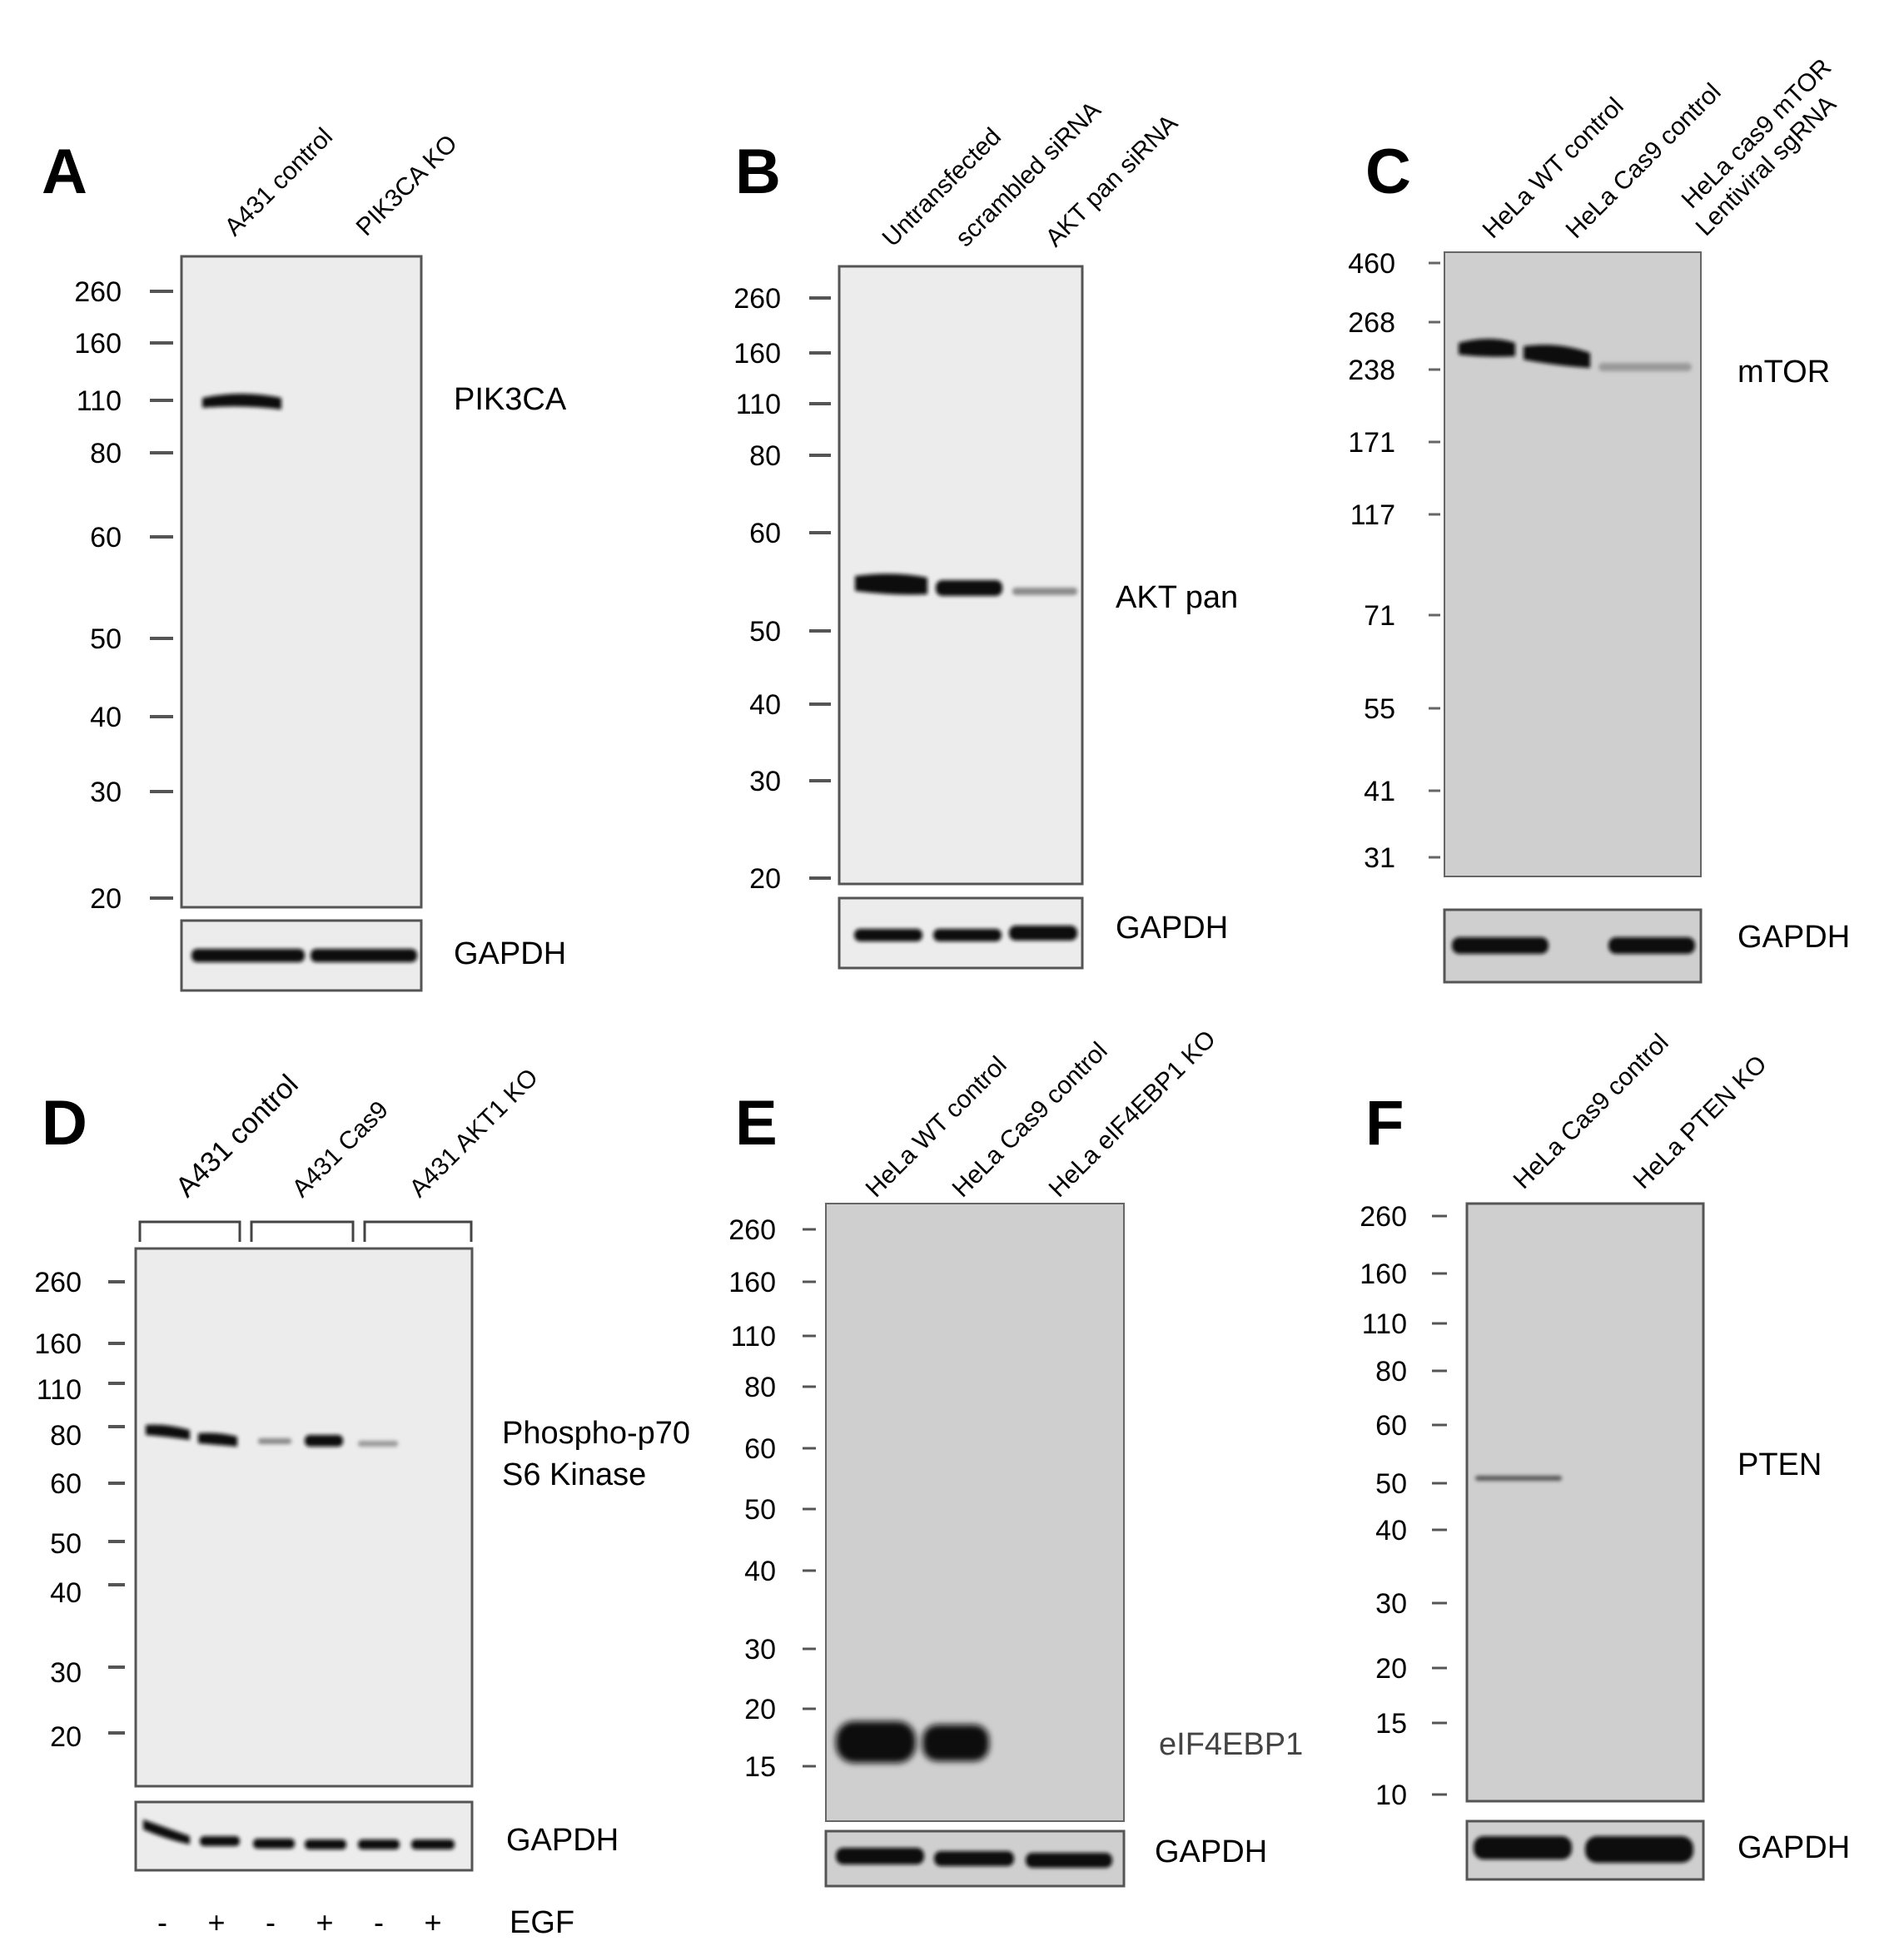 The image size is (1904, 1951). I want to click on marker-label: 41, so click(1379, 791).